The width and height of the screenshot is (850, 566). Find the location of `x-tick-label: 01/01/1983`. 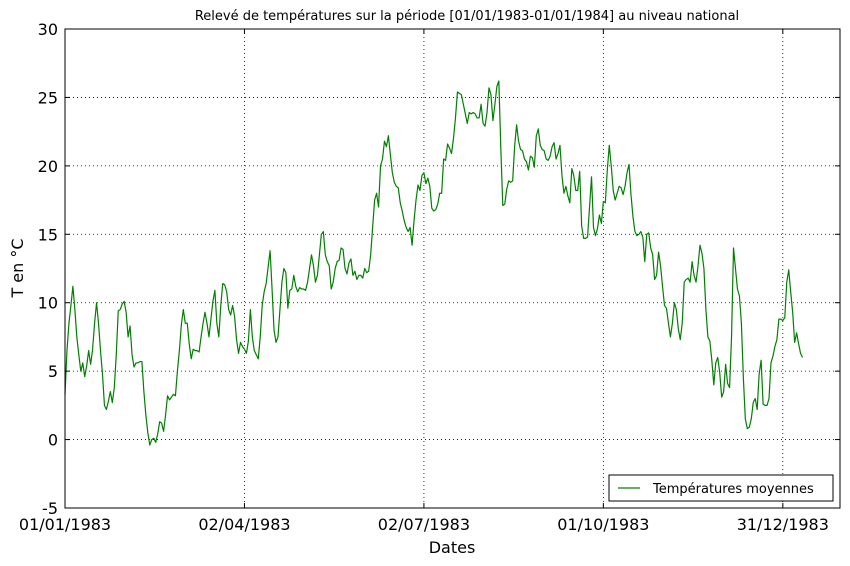

x-tick-label: 01/01/1983 is located at coordinates (65, 524).